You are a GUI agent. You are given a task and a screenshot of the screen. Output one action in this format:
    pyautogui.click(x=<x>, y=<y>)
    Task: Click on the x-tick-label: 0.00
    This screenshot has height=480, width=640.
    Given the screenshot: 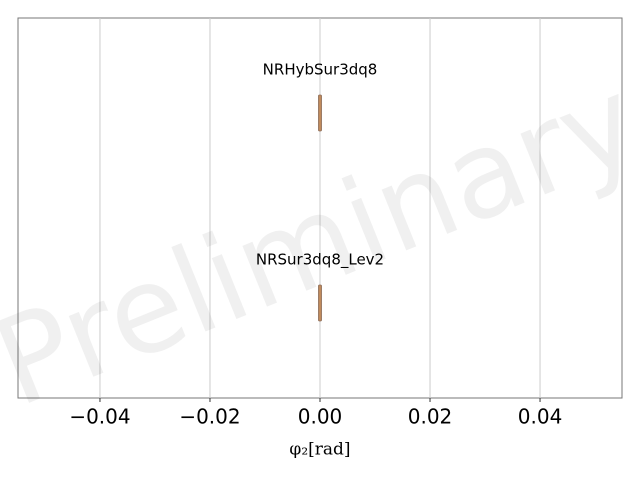 What is the action you would take?
    pyautogui.click(x=320, y=417)
    